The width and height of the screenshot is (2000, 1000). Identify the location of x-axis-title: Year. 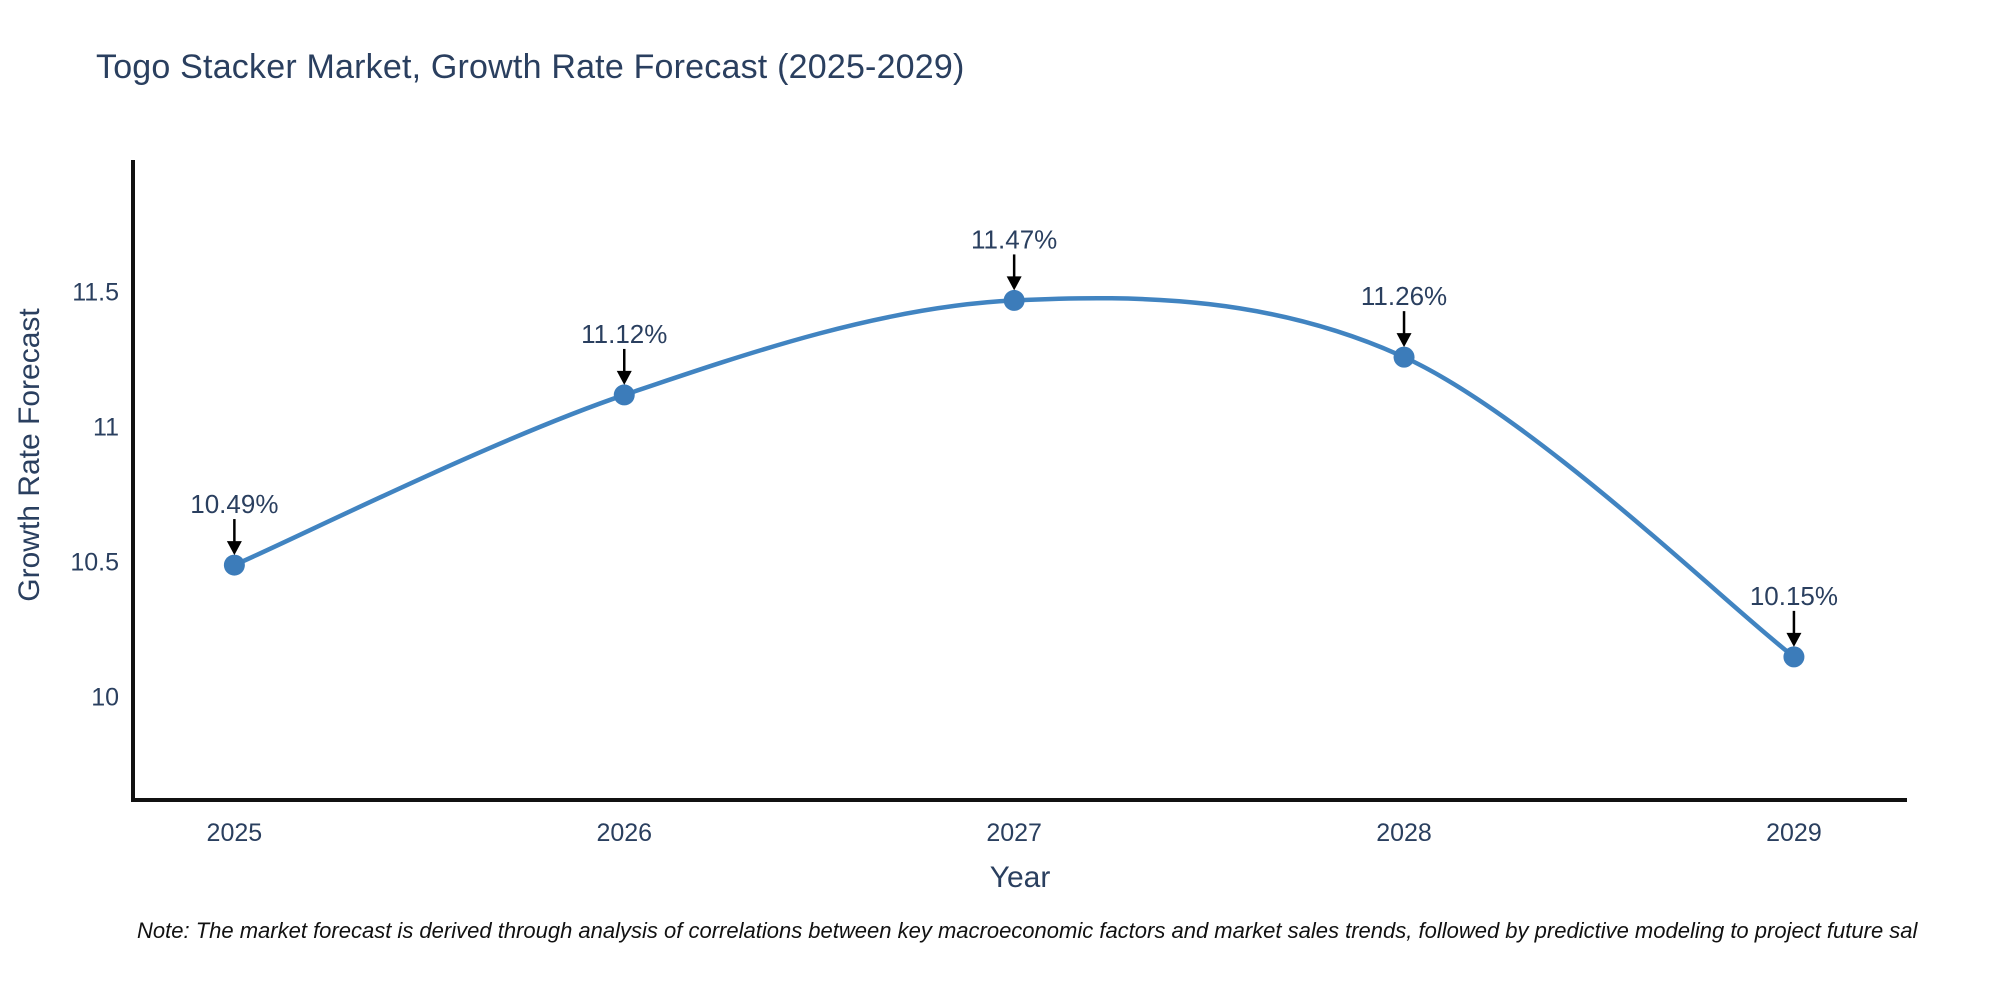
(1020, 877).